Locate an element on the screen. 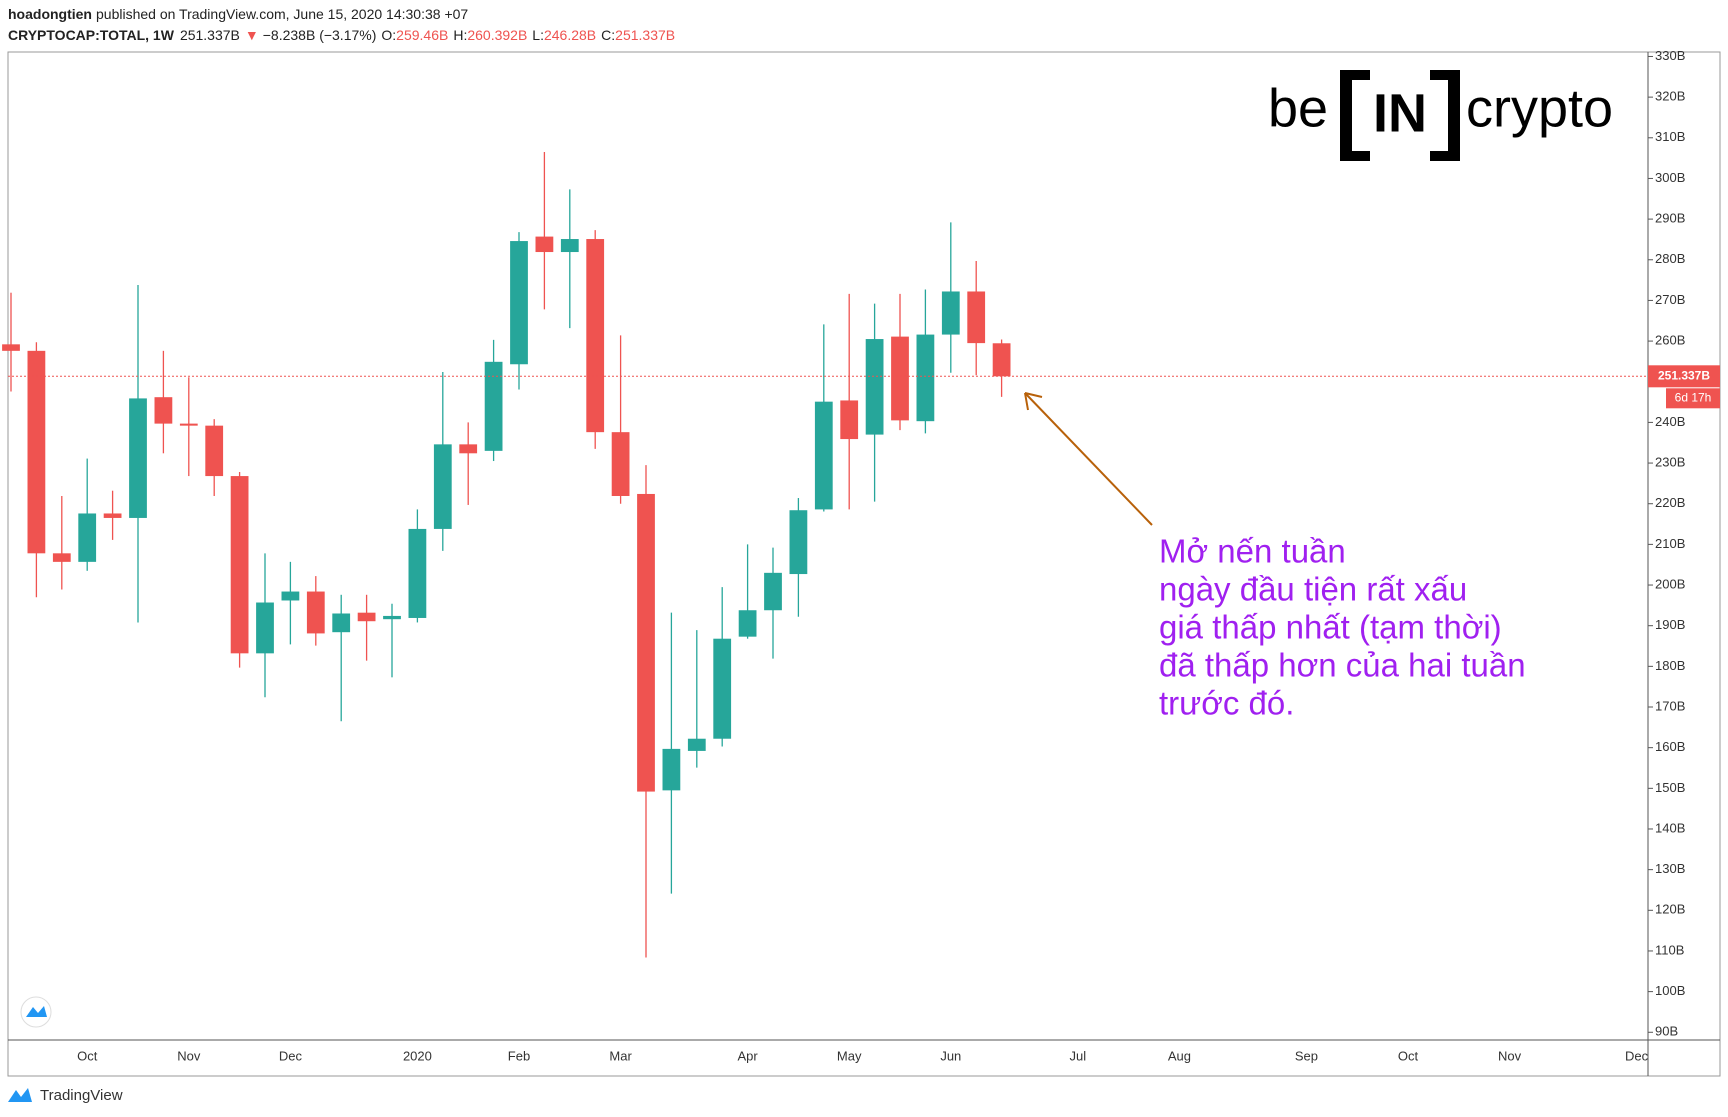 The image size is (1728, 1117). y-tick-label: 170B is located at coordinates (1670, 705).